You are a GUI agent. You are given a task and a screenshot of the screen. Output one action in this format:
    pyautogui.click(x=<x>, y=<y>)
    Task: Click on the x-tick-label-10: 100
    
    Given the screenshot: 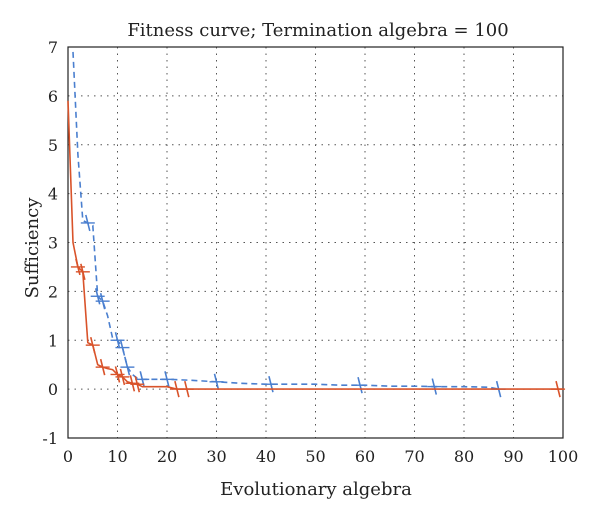 What is the action you would take?
    pyautogui.click(x=563, y=456)
    